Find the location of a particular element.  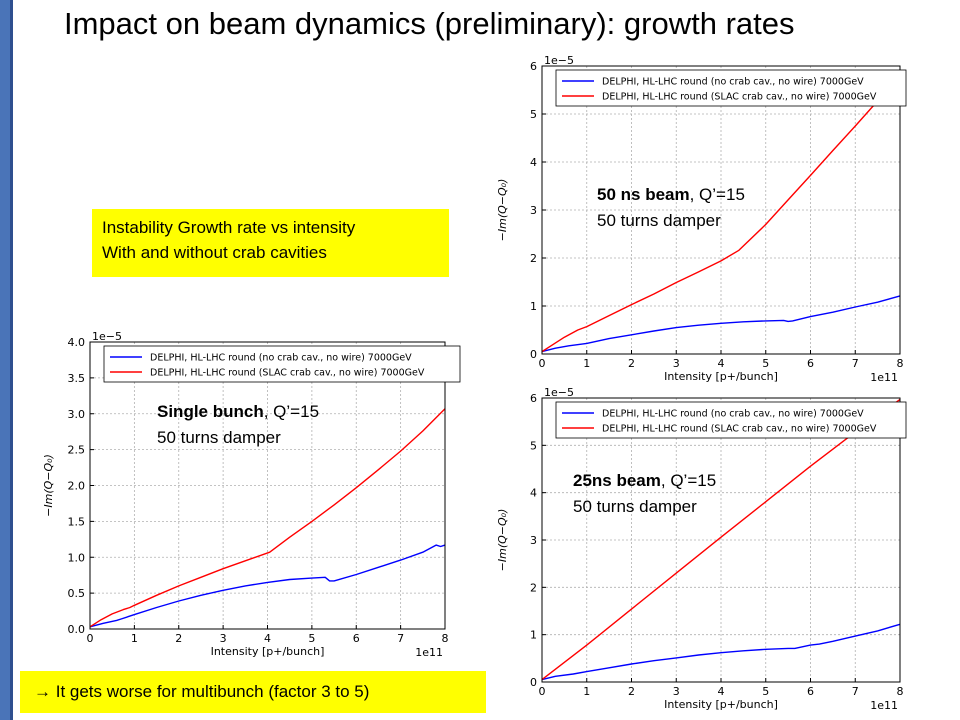

info-line-1: Instability Growth rate vs intensity is located at coordinates (229, 227).